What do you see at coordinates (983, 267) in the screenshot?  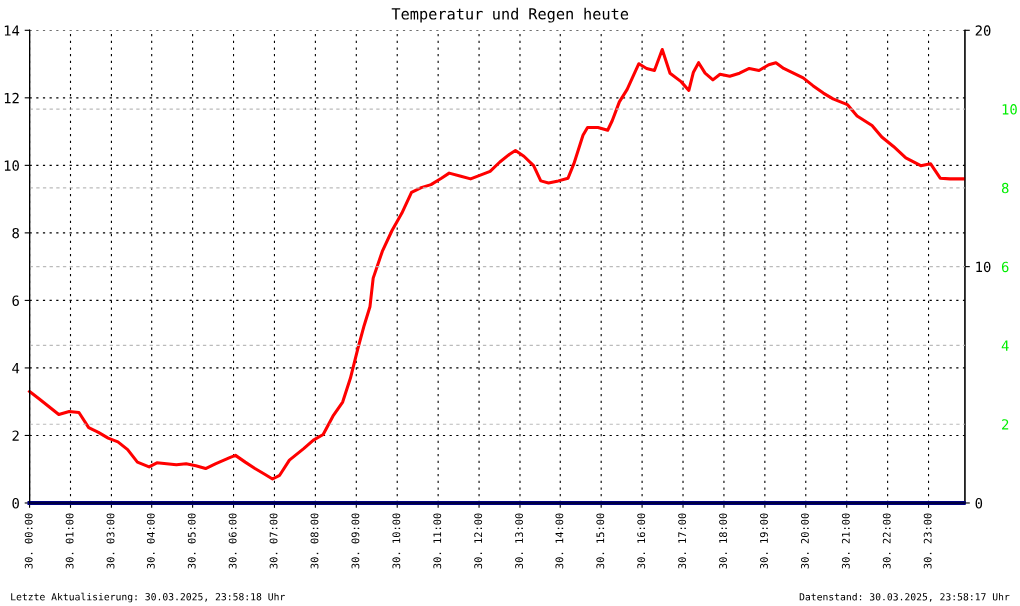 I see `y2-tick-label: 10` at bounding box center [983, 267].